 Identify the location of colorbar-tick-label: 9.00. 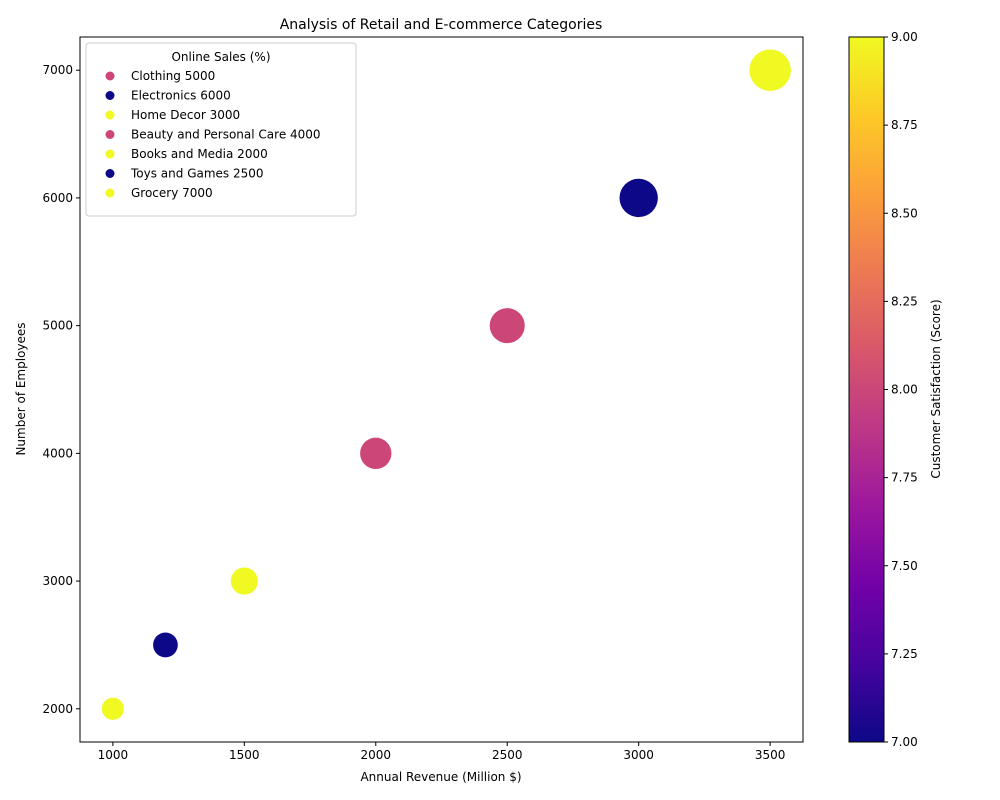
(904, 37).